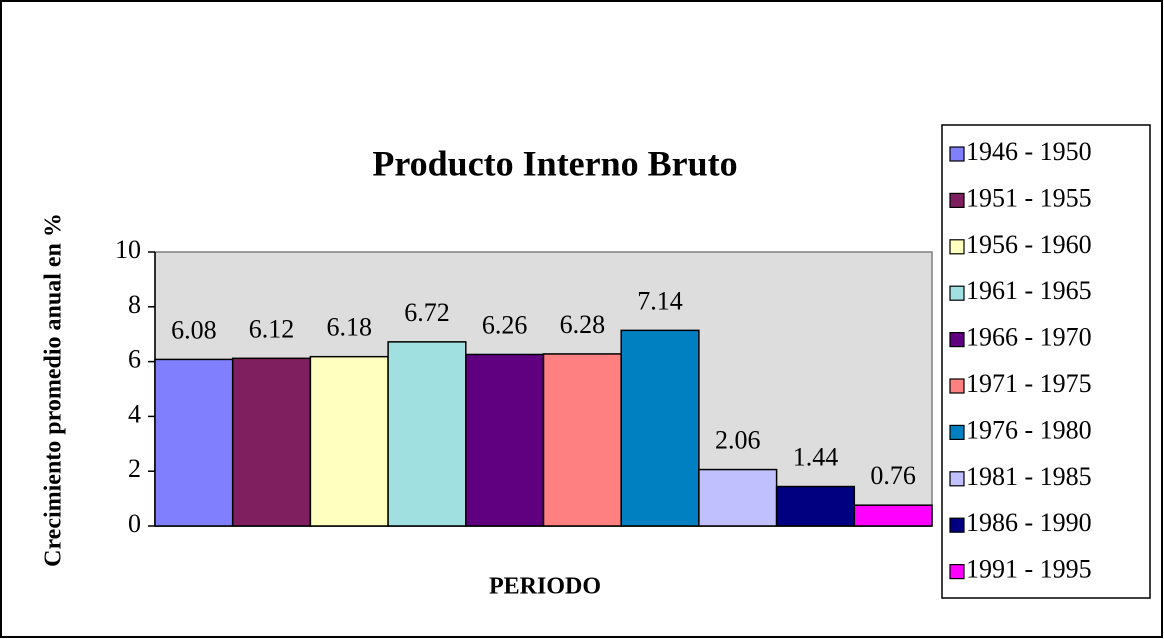  What do you see at coordinates (583, 324) in the screenshot?
I see `data-label: 6.28` at bounding box center [583, 324].